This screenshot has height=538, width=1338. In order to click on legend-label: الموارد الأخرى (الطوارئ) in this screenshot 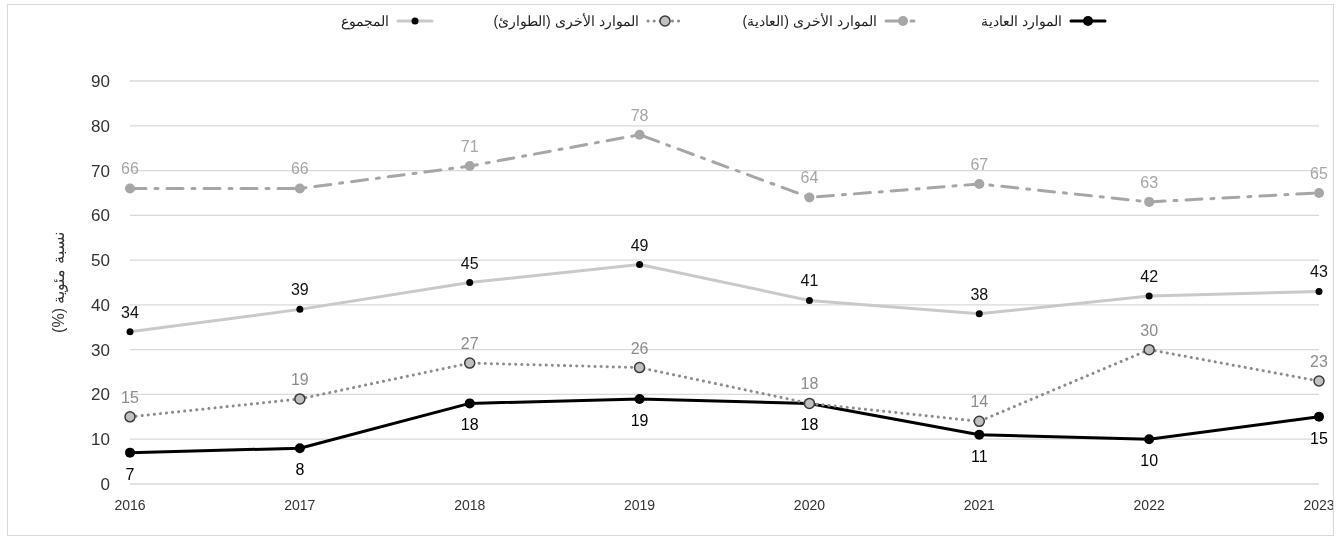, I will do `click(566, 21)`.